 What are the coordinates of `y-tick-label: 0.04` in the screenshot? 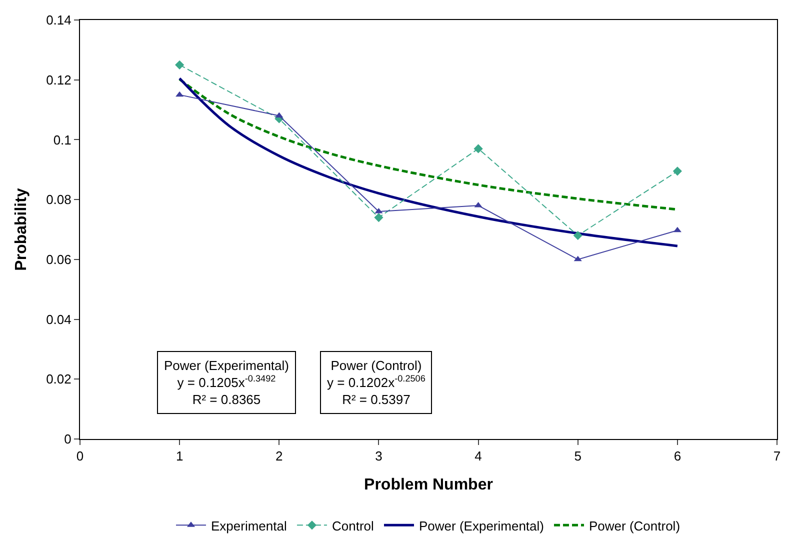 It's located at (59, 319).